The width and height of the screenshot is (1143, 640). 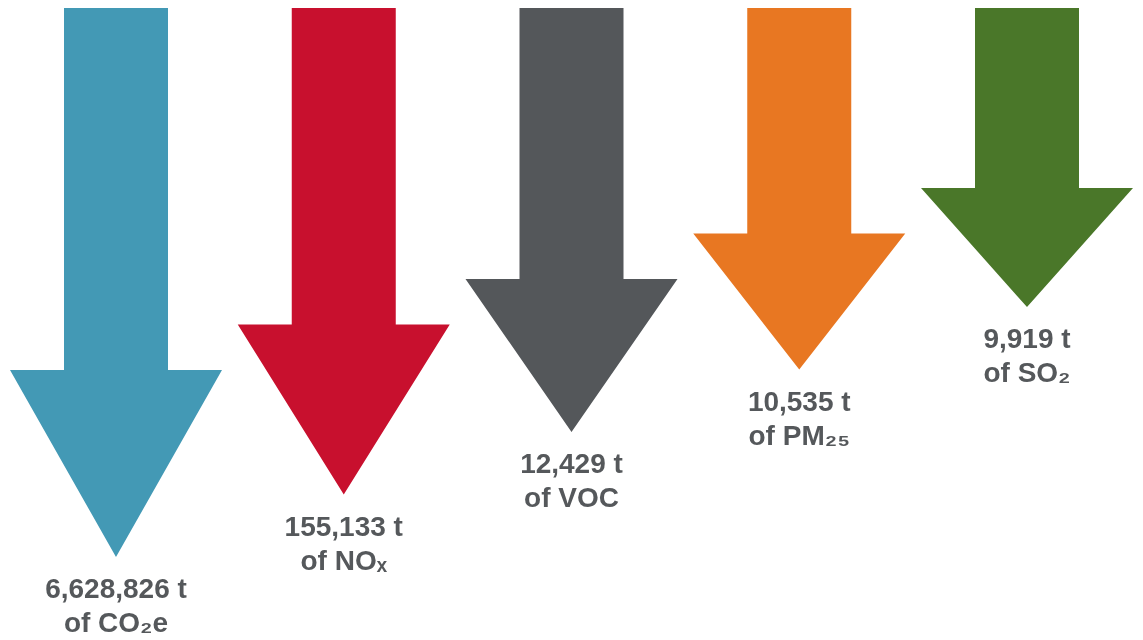 What do you see at coordinates (799, 435) in the screenshot?
I see `category-label: of PM₂₅` at bounding box center [799, 435].